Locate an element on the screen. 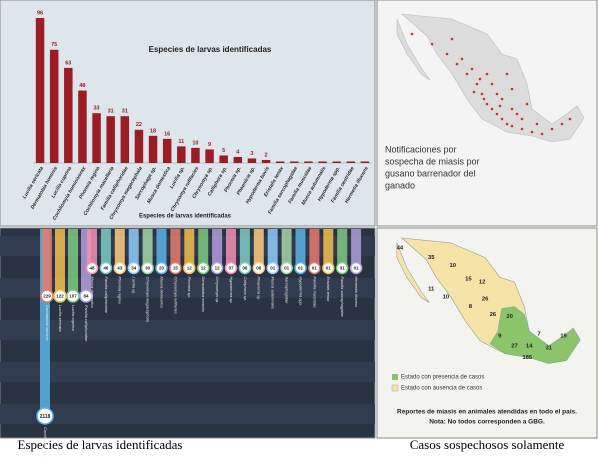  state-number: 10 is located at coordinates (446, 297).